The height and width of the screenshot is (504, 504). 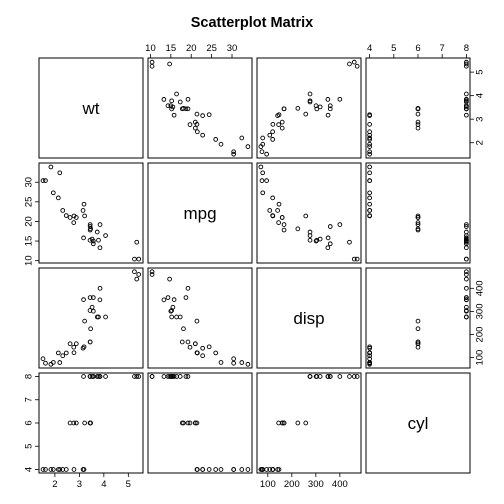 I want to click on tick-label: 10, so click(x=150, y=48).